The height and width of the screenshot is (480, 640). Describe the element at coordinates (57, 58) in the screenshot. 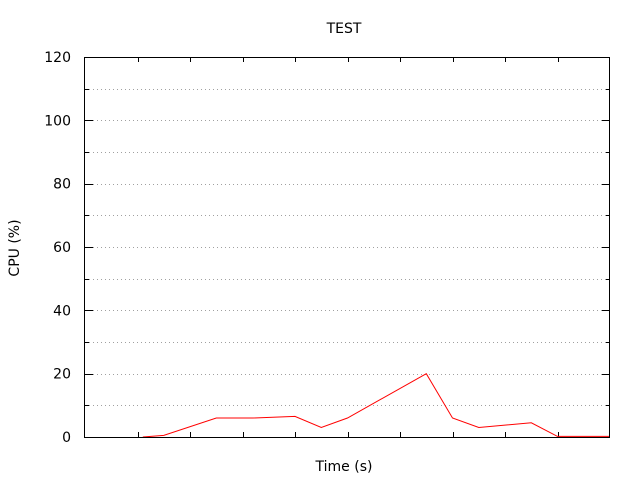

I see `y-tick-label-120: 120` at that location.